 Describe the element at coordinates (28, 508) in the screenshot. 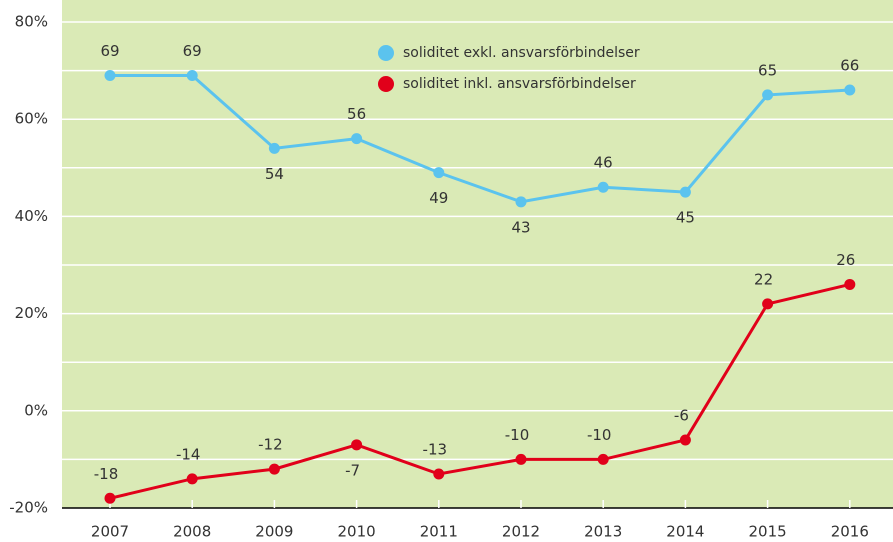

I see `y-tick-label: -20%` at that location.